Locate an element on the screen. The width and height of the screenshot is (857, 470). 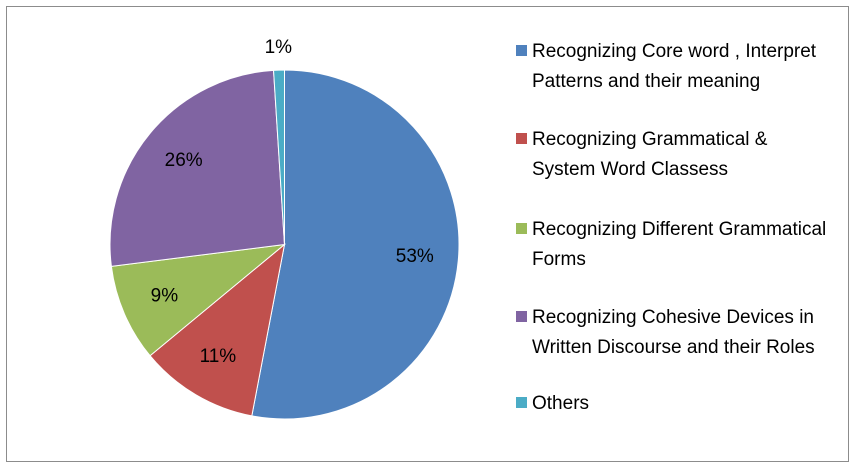
legend-label: Others is located at coordinates (561, 403).